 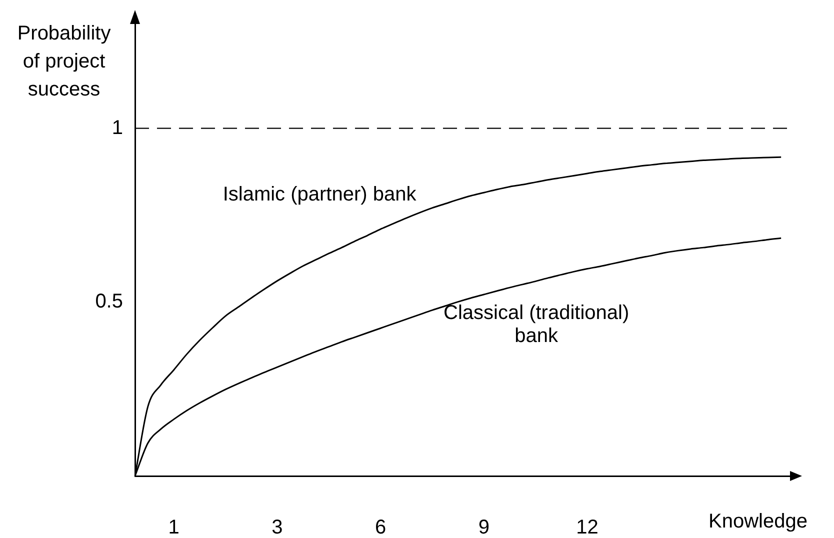 What do you see at coordinates (587, 527) in the screenshot?
I see `x-tick-label: 12` at bounding box center [587, 527].